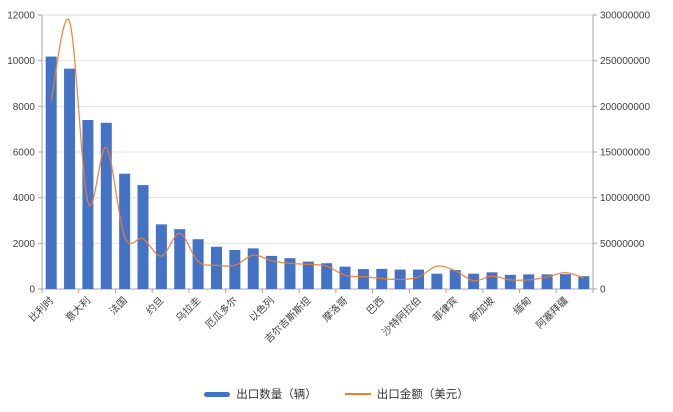  Describe the element at coordinates (188, 309) in the screenshot. I see `x-axis-category-label: 乌拉圭` at that location.